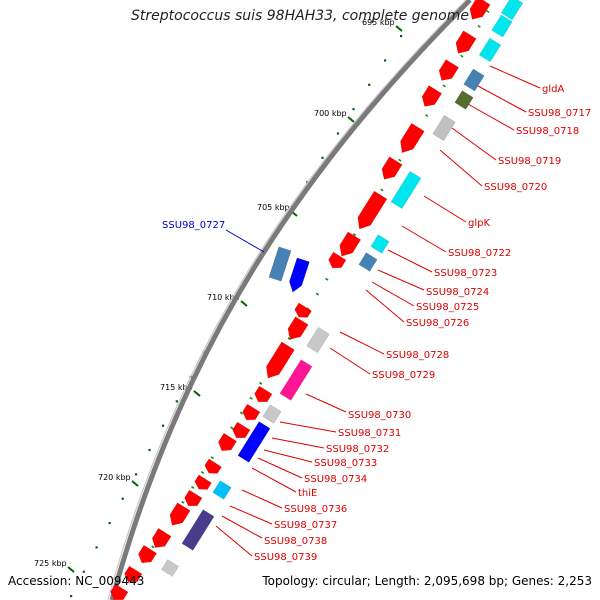 This screenshot has width=600, height=600. Describe the element at coordinates (417, 355) in the screenshot. I see `gene-label: SSU98_0728` at that location.